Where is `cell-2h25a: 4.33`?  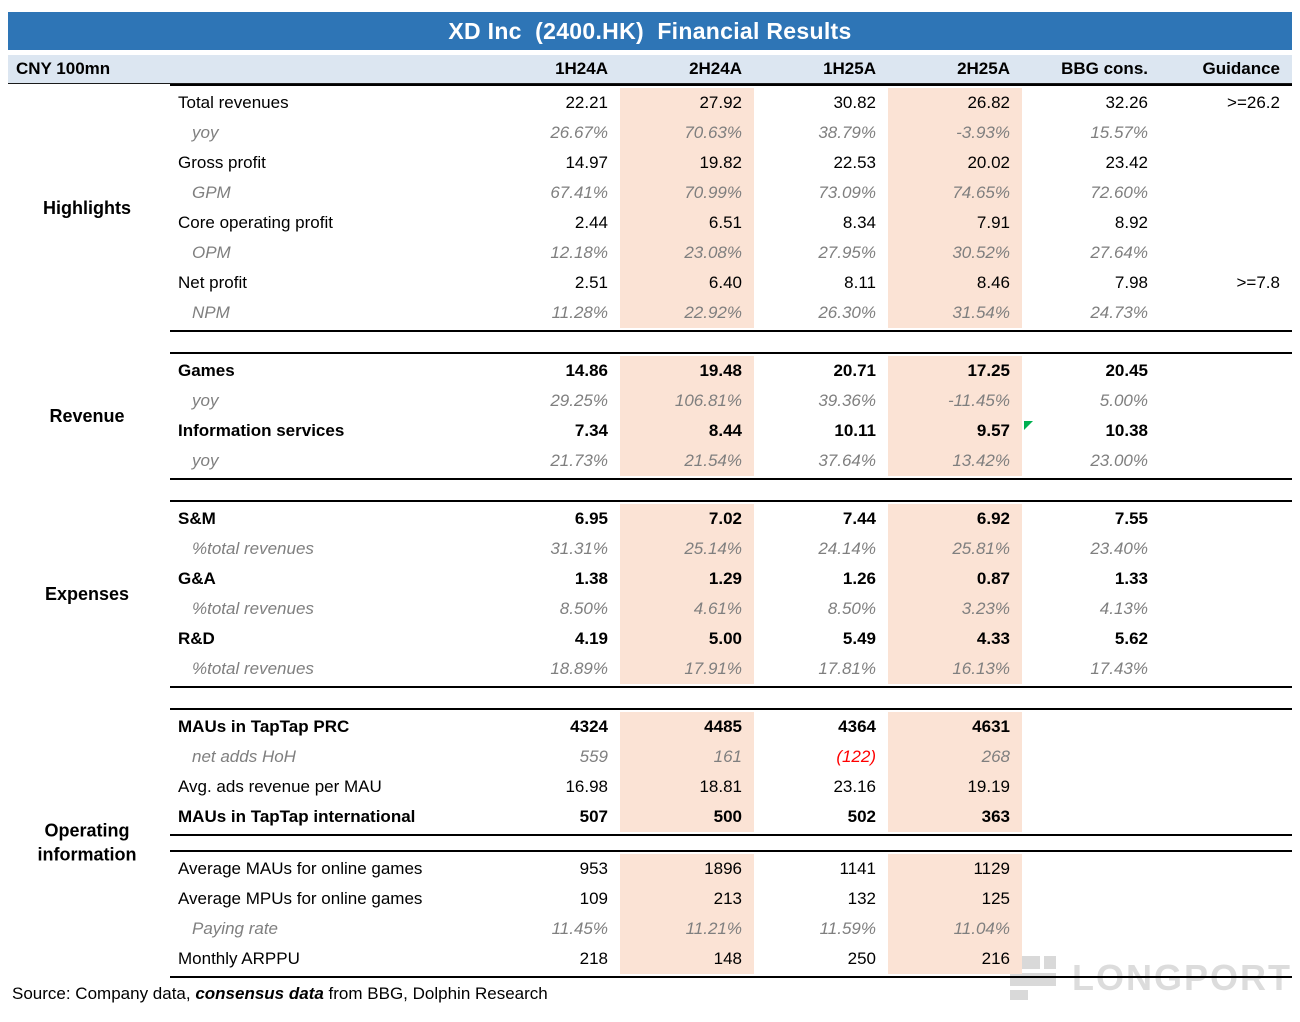 cell-2h25a: 4.33 is located at coordinates (955, 639).